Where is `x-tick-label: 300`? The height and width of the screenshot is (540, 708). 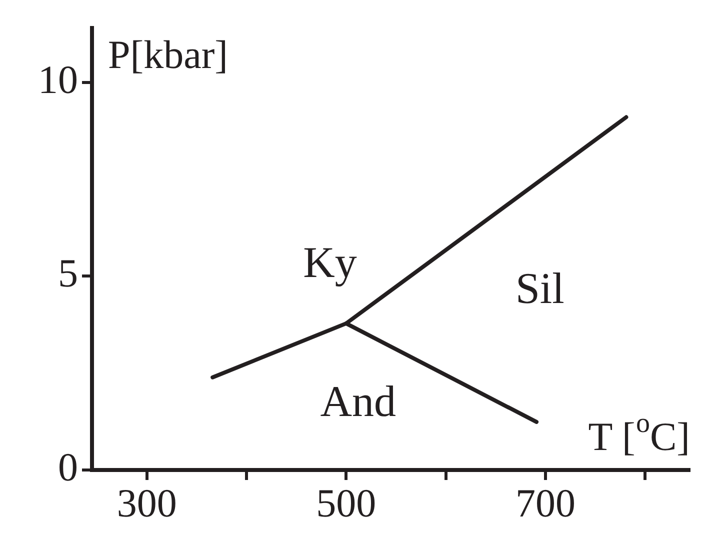 x-tick-label: 300 is located at coordinates (146, 503).